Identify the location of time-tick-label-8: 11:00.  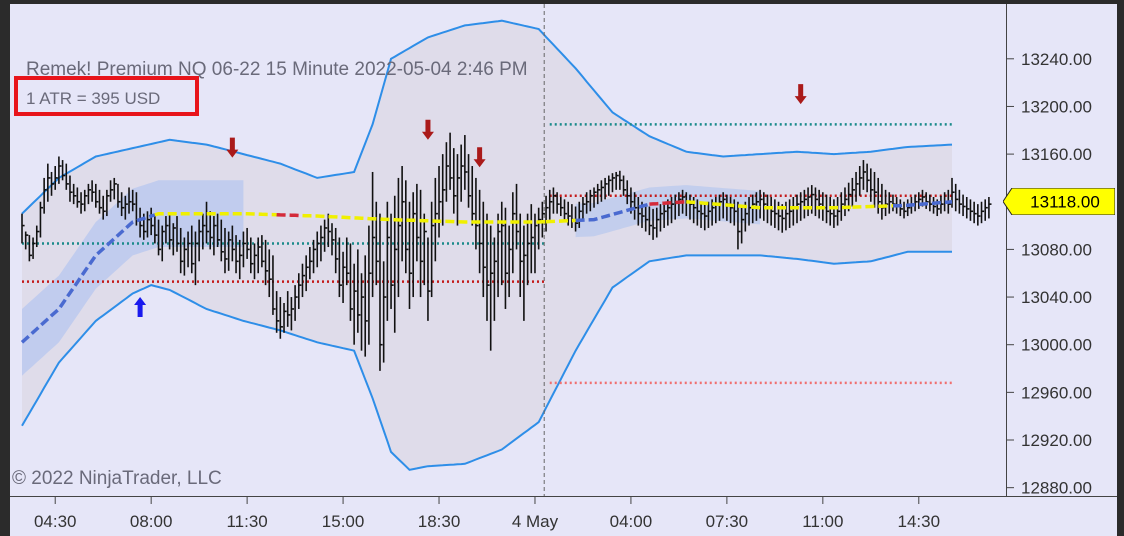
(822, 521).